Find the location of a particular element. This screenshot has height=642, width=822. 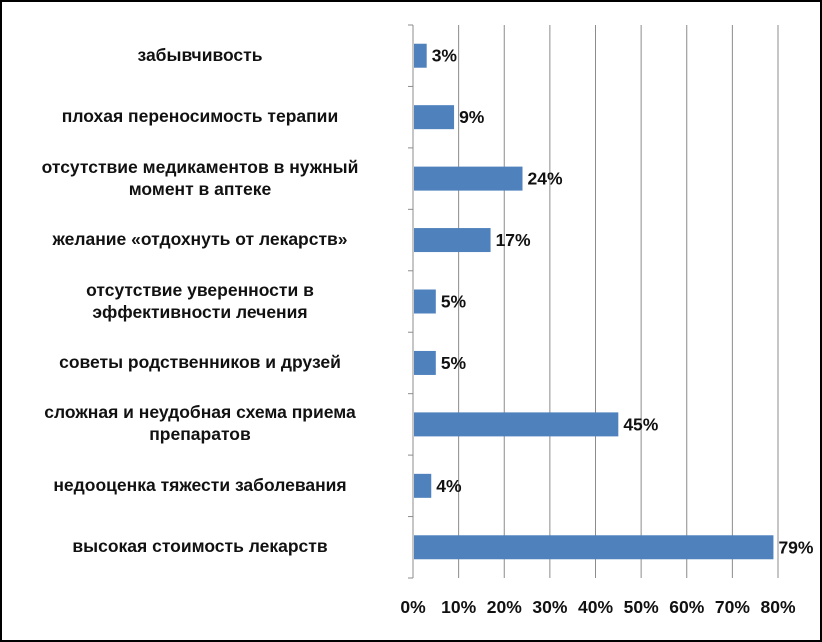

category-label: недооценка тяжести заболевания is located at coordinates (200, 485).